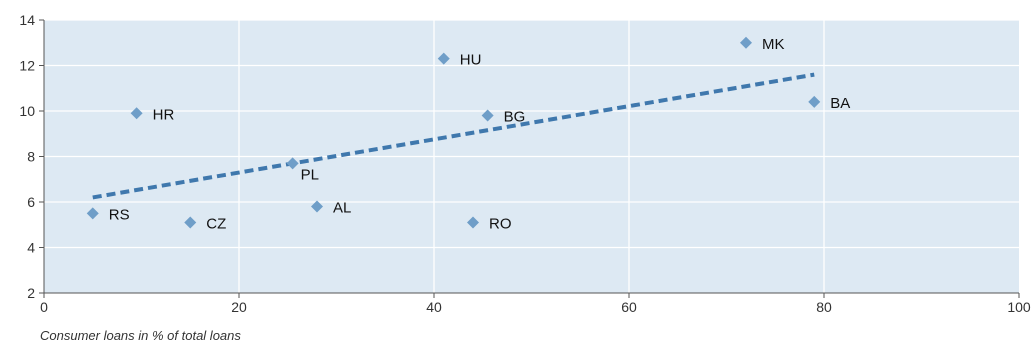 This screenshot has width=1032, height=349. I want to click on point-label-rs: RS, so click(119, 214).